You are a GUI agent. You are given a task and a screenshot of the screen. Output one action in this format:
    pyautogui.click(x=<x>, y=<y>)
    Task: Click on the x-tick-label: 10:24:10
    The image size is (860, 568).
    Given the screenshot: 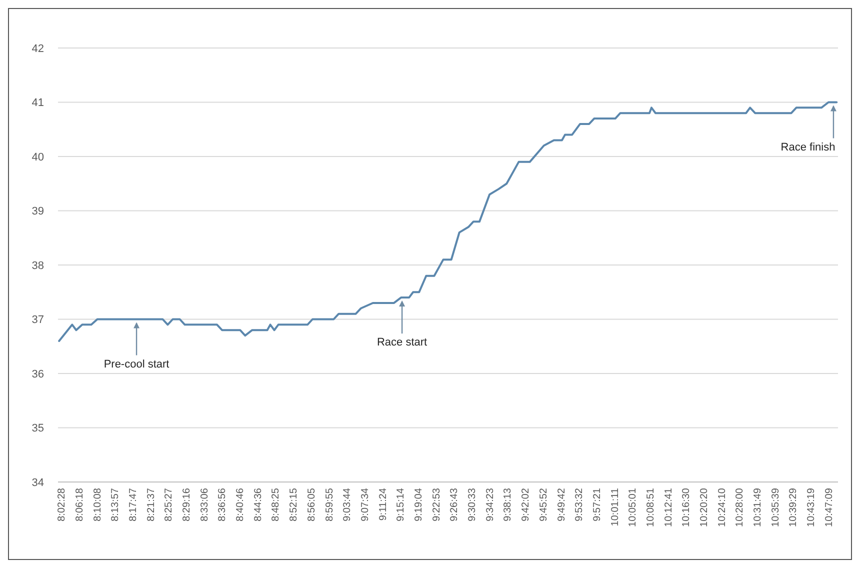 What is the action you would take?
    pyautogui.click(x=722, y=507)
    